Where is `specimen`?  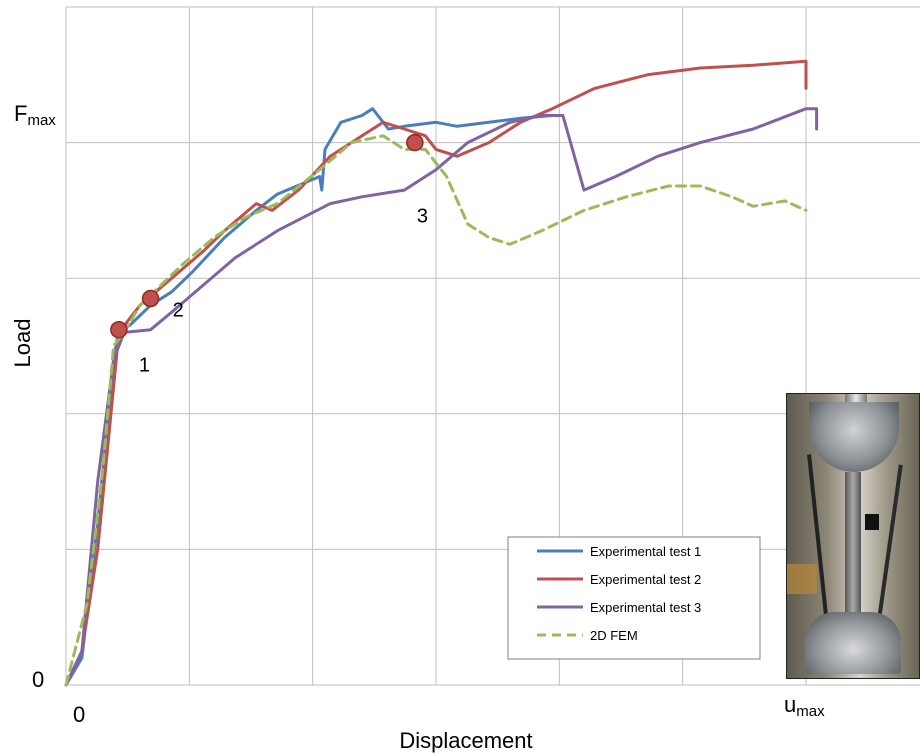 specimen is located at coordinates (853, 544).